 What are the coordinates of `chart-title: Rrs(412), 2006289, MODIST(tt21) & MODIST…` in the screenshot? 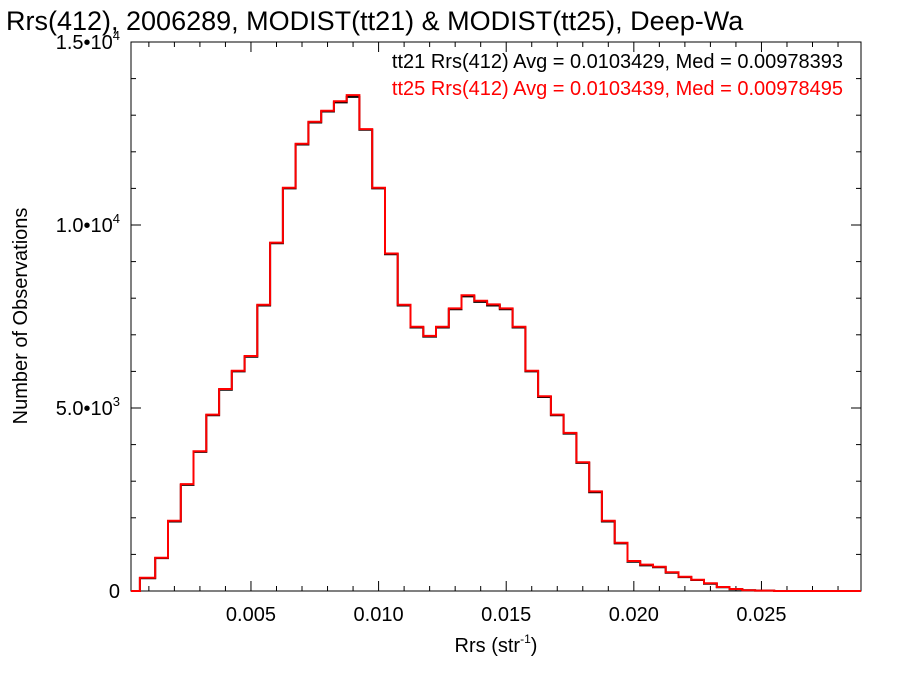 It's located at (375, 21).